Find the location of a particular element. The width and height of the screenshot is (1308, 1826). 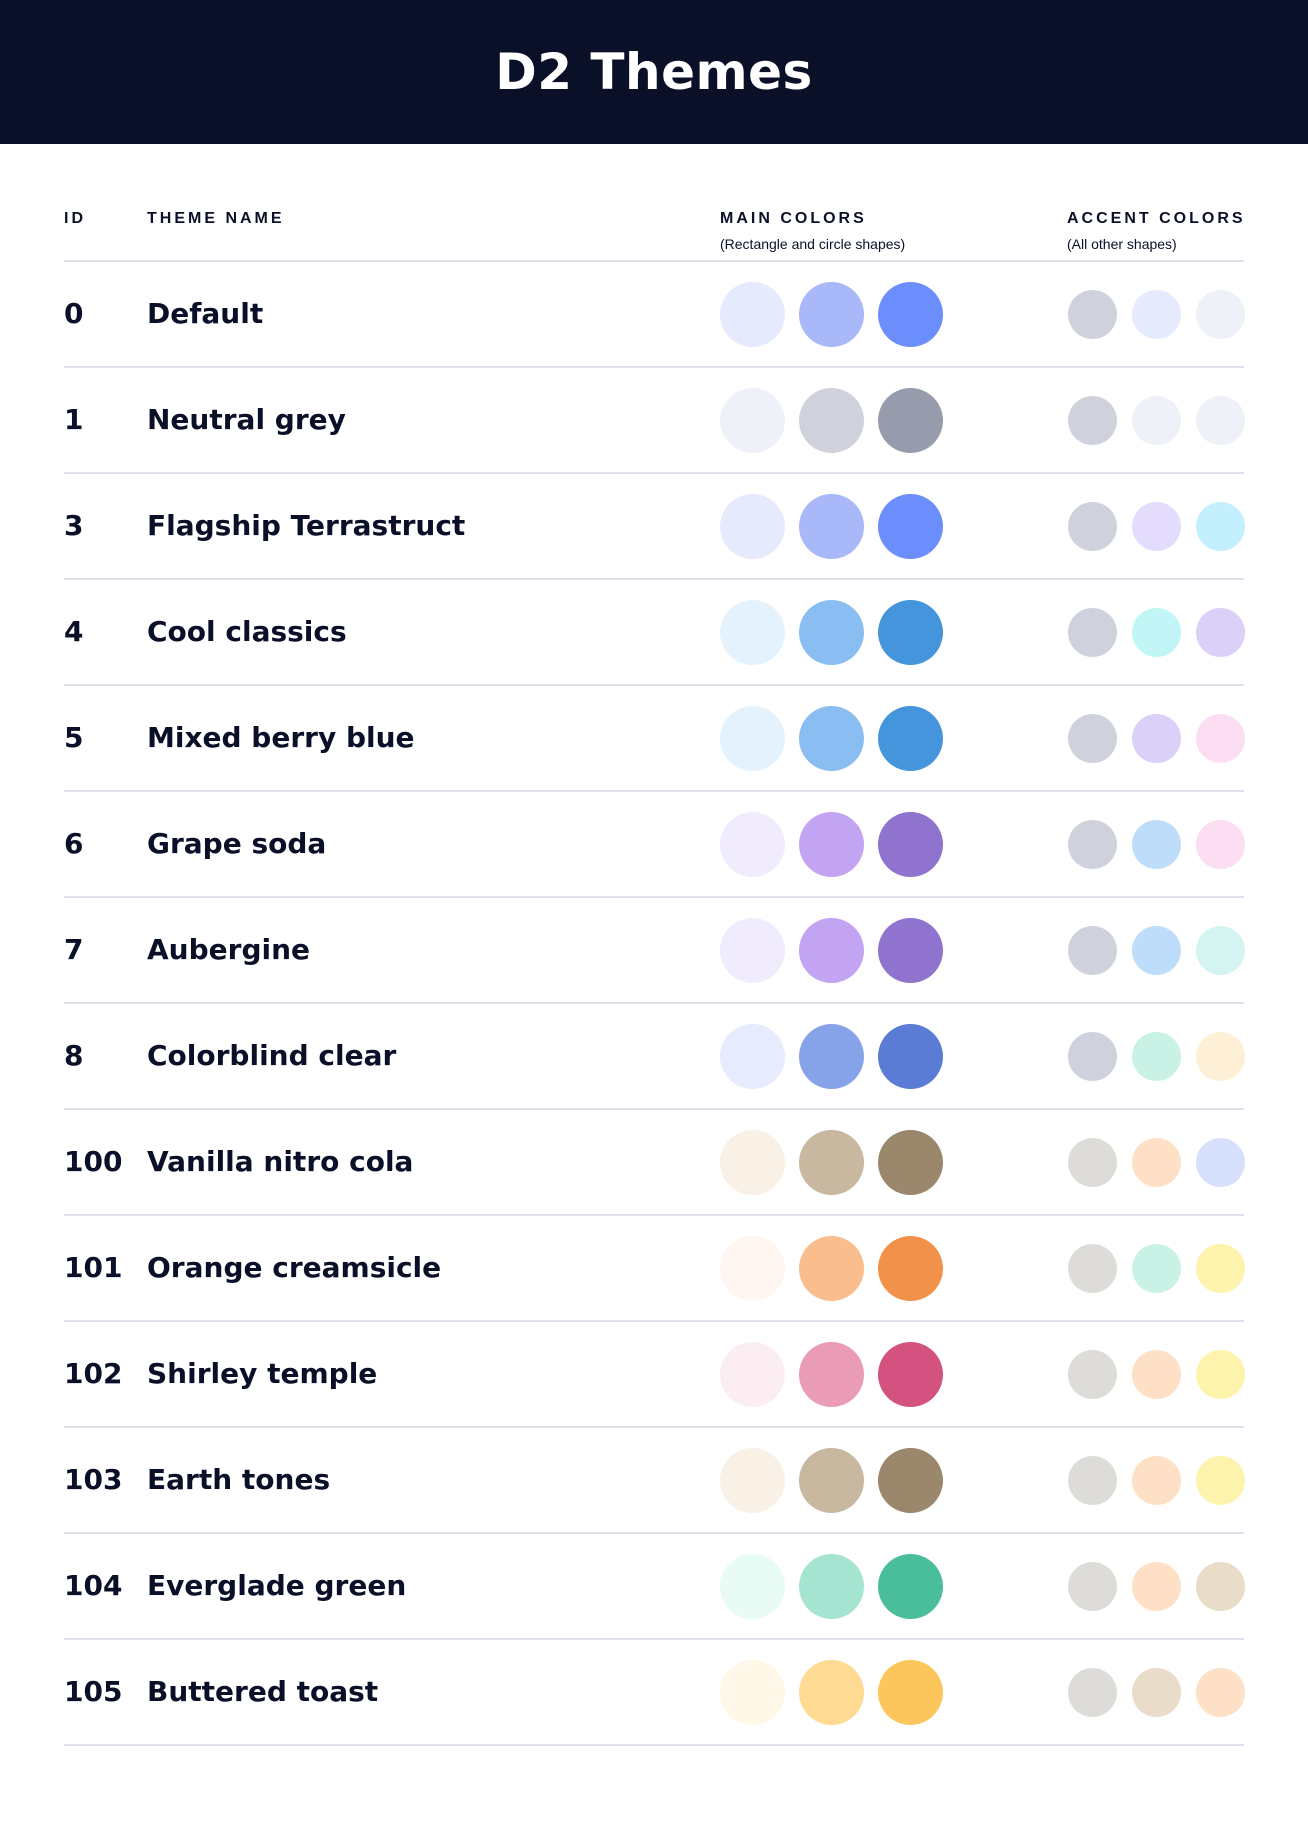

theme-name: Orange creamsicle is located at coordinates (294, 1267).